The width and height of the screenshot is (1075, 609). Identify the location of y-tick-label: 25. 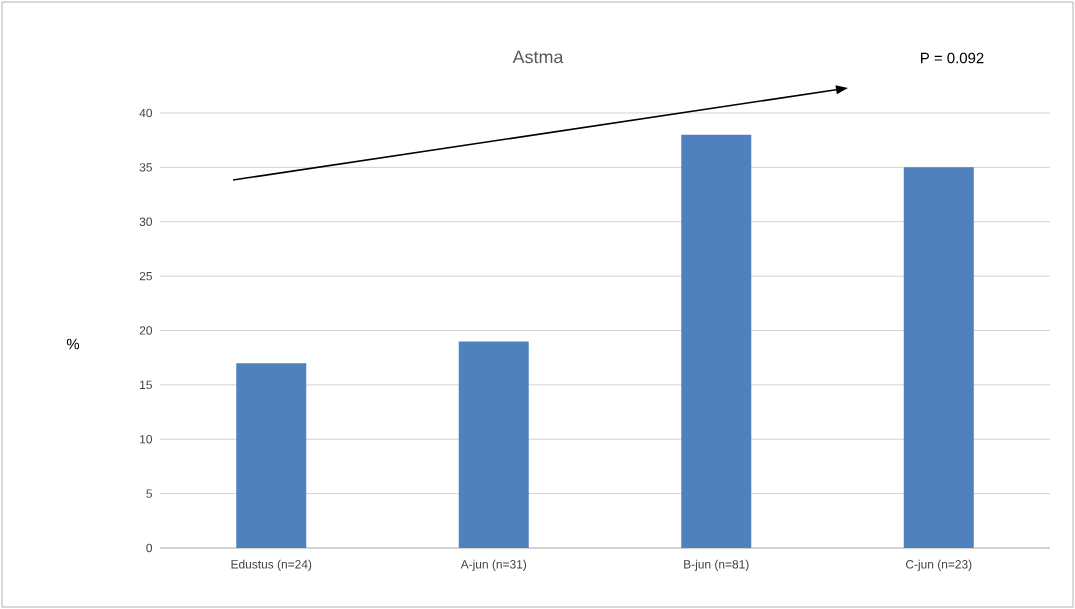
(145, 276).